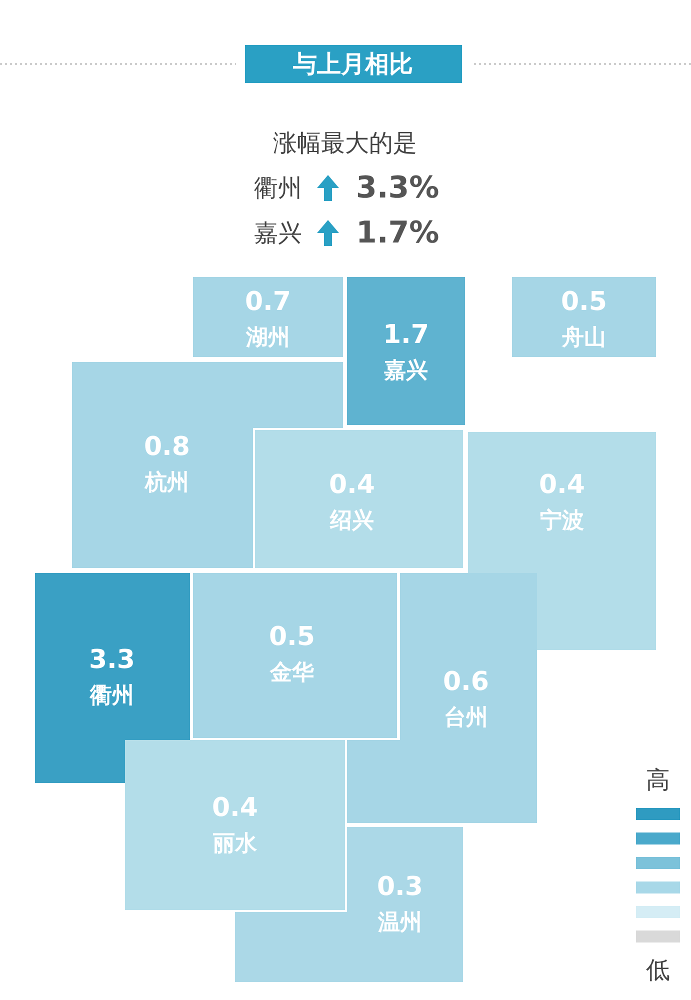 The image size is (691, 1000). What do you see at coordinates (278, 188) in the screenshot?
I see `text: 衢州` at bounding box center [278, 188].